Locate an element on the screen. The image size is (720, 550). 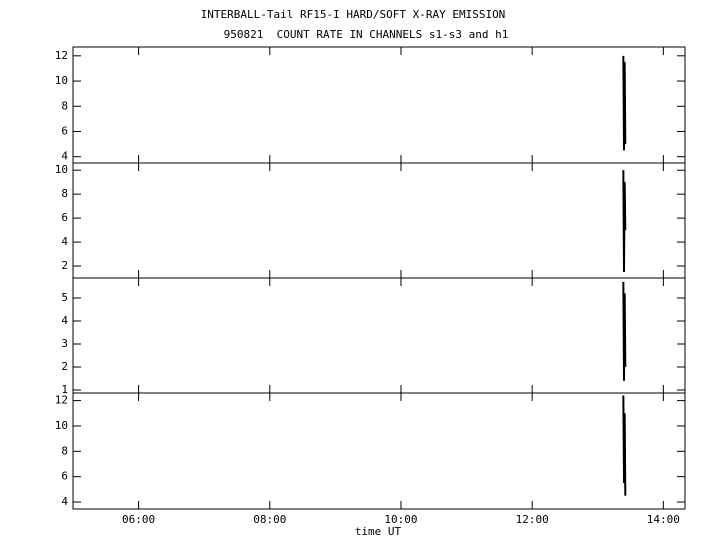
y-tick-label: 5 is located at coordinates (64, 297).